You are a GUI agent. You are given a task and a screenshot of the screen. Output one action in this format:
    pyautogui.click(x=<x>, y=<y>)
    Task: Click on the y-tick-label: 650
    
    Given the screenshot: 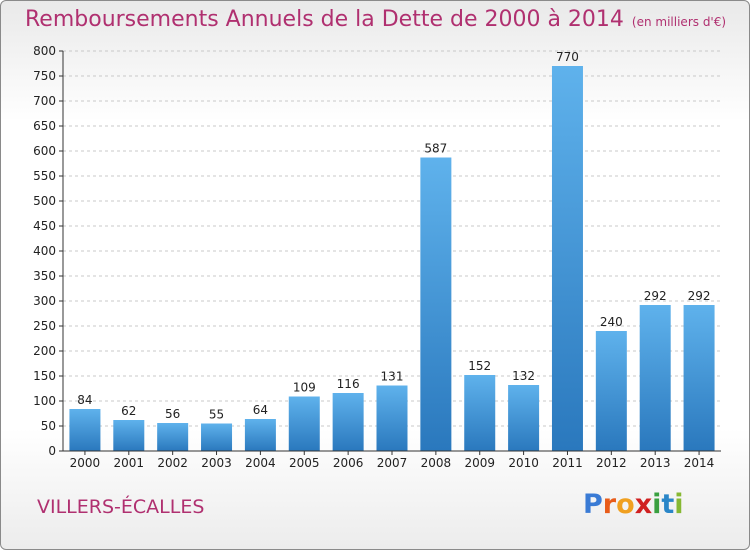 What is the action you would take?
    pyautogui.click(x=44, y=126)
    